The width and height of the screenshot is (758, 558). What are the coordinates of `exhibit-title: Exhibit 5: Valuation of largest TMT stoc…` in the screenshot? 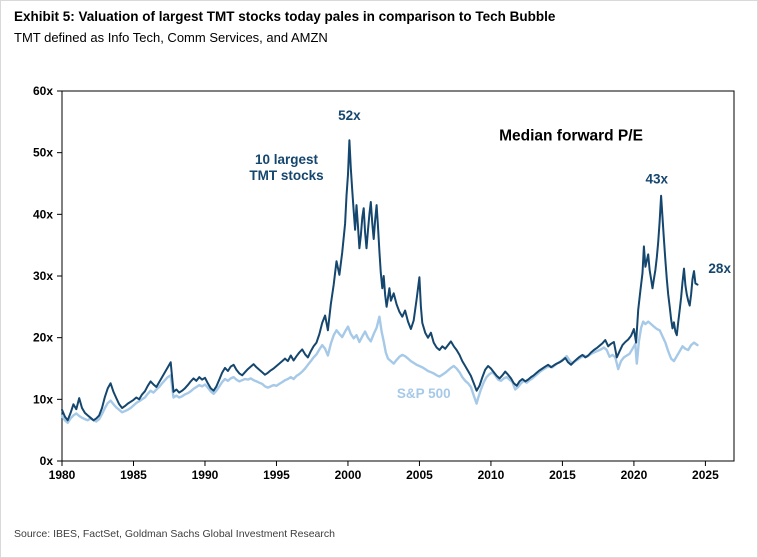 It's located at (285, 16).